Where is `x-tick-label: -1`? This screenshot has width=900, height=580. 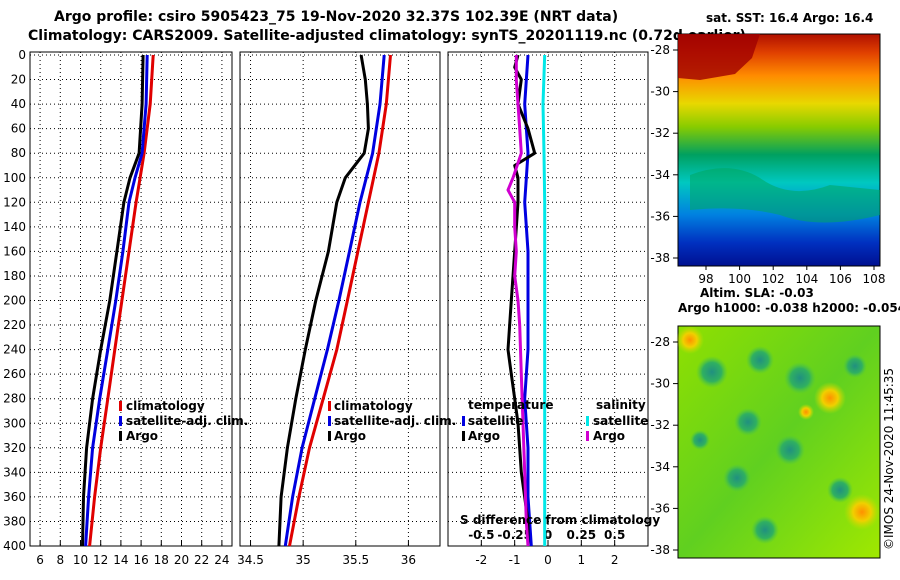 x-tick-label: -1 is located at coordinates (515, 560).